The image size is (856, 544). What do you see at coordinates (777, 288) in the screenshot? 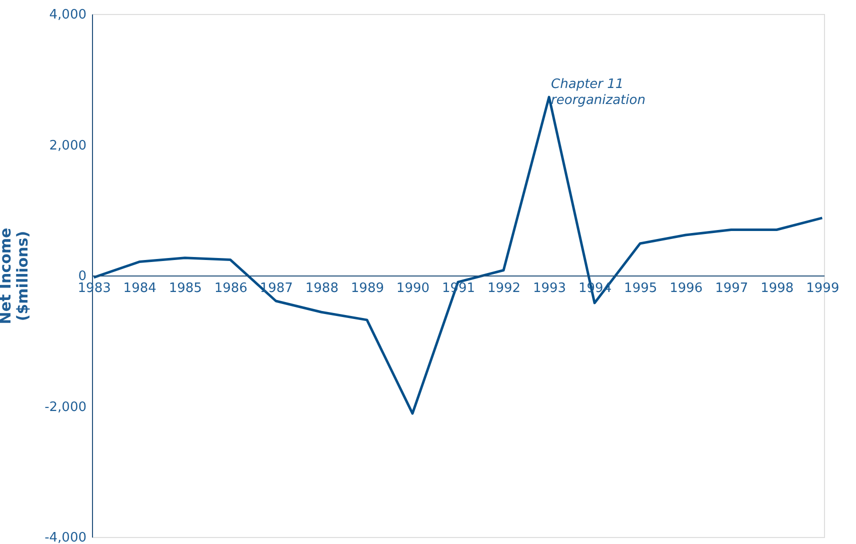
I see `x-tick-label: 1998` at bounding box center [777, 288].